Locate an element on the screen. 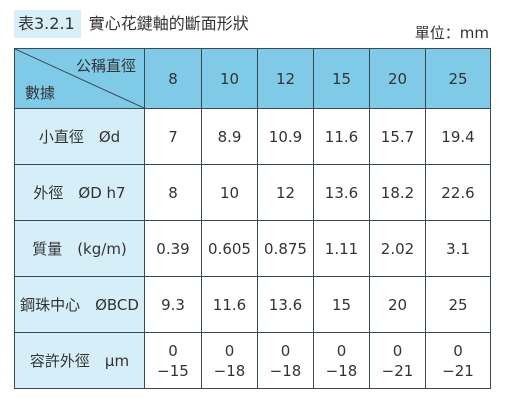 Image resolution: width=509 pixels, height=415 pixels. table-cell: 8 is located at coordinates (173, 192).